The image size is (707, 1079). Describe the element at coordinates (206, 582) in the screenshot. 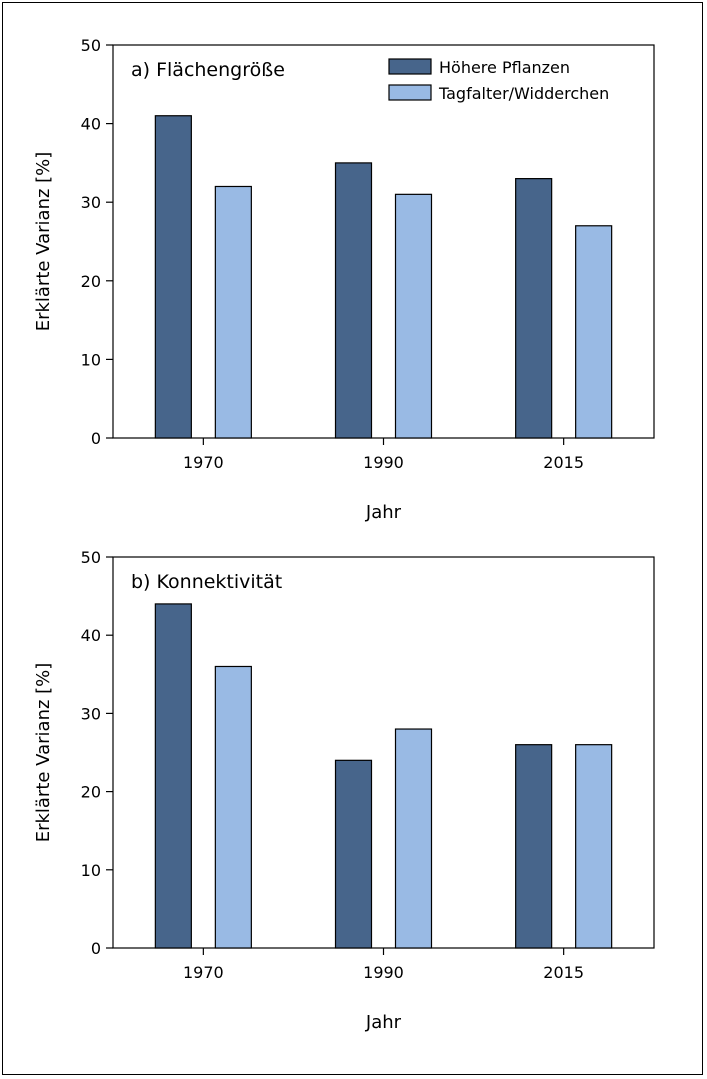

I see `panel-title: b) Konnektivität` at that location.